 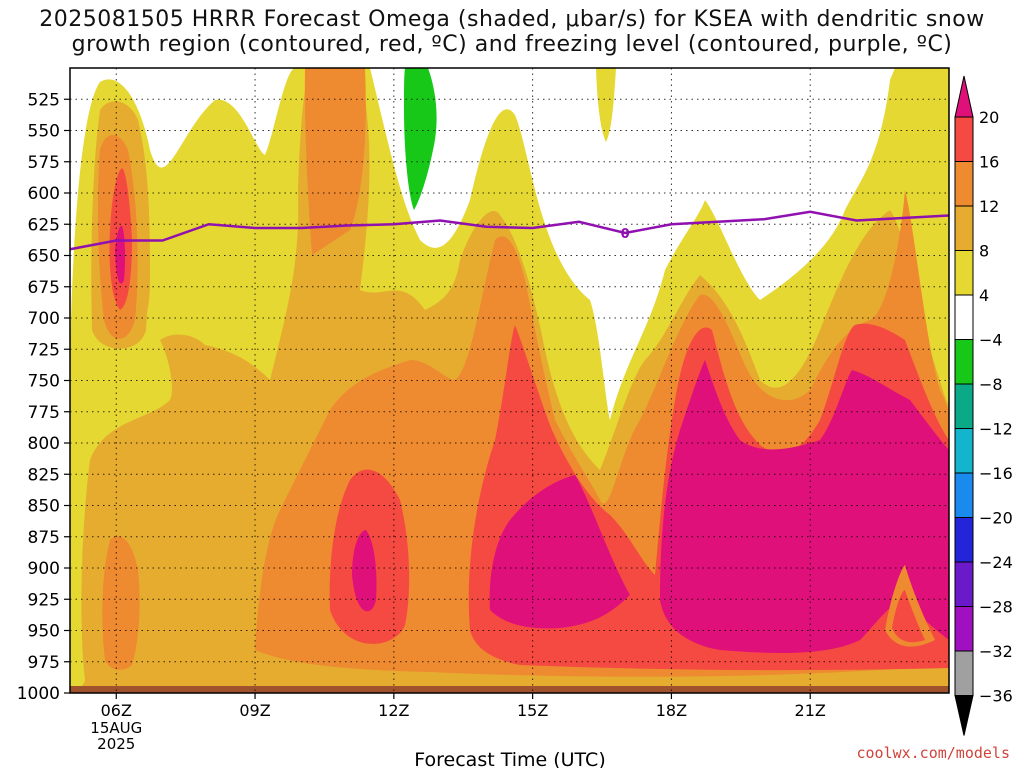 What do you see at coordinates (996, 651) in the screenshot?
I see `colorbar-label: −32` at bounding box center [996, 651].